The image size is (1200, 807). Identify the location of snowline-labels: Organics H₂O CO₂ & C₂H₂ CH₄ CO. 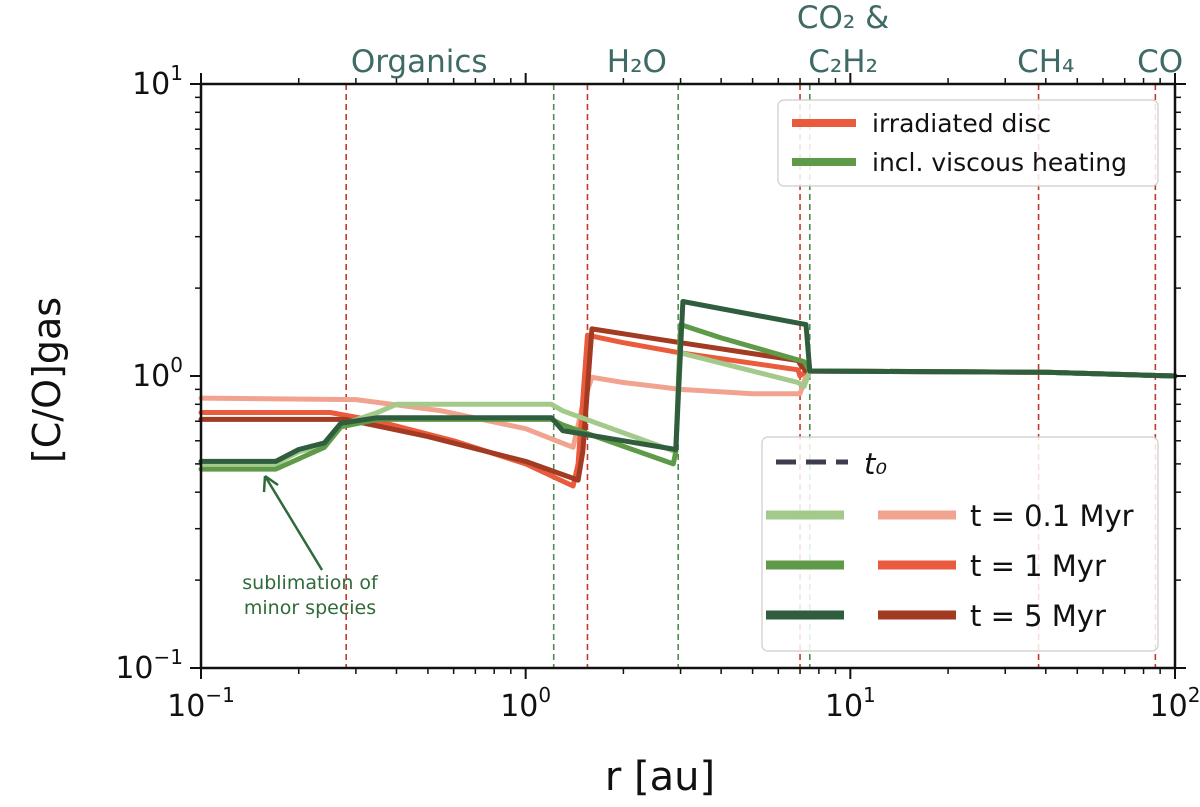
(767, 40).